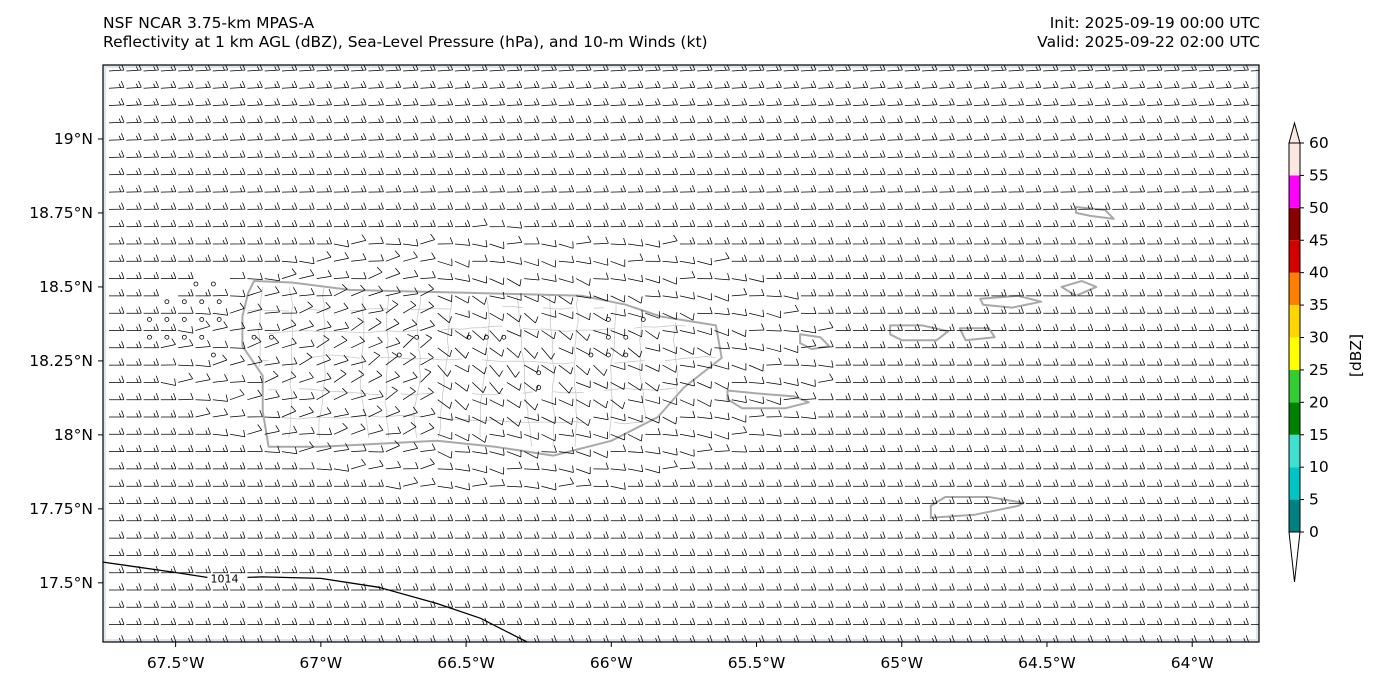 The width and height of the screenshot is (1378, 687). What do you see at coordinates (61, 213) in the screenshot?
I see `lat-tick-label: 18.75°N` at bounding box center [61, 213].